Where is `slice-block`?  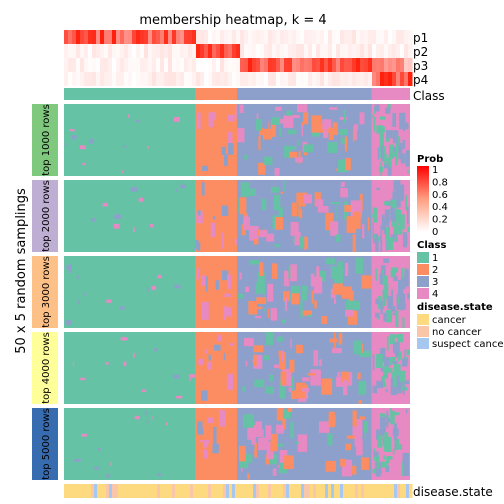 slice-block is located at coordinates (130, 216).